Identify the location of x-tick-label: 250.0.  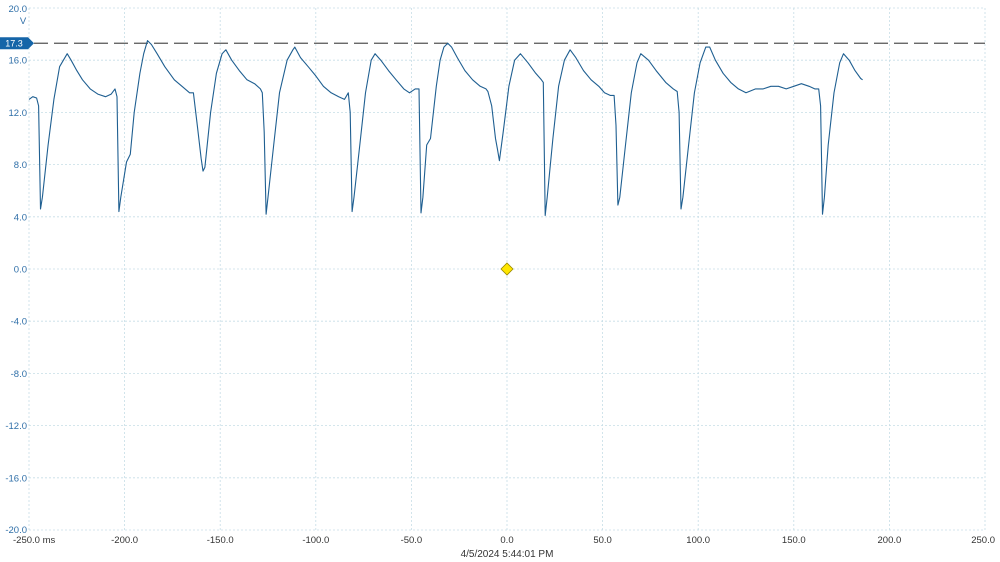
(983, 540).